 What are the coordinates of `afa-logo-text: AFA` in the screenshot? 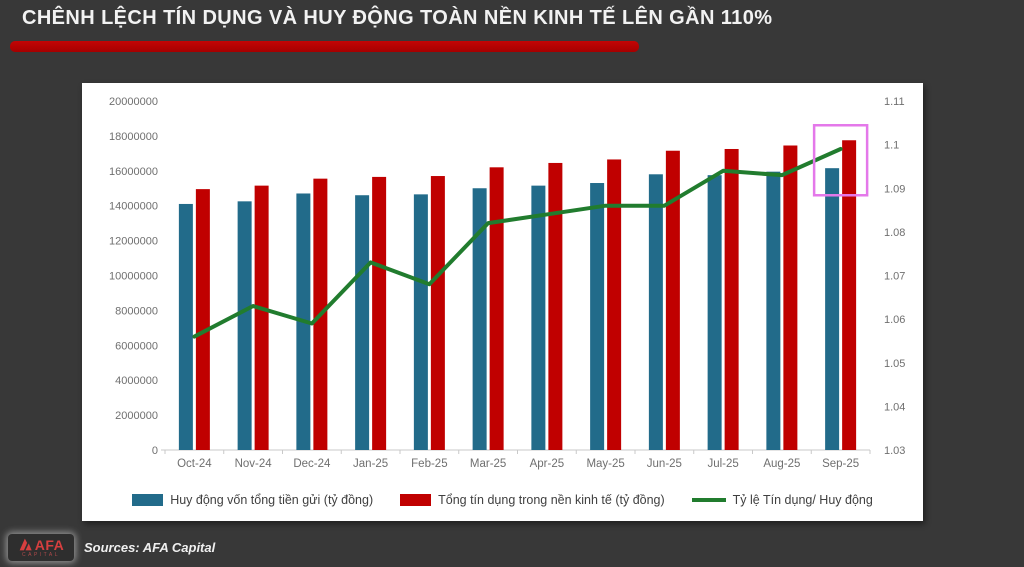 It's located at (49, 544).